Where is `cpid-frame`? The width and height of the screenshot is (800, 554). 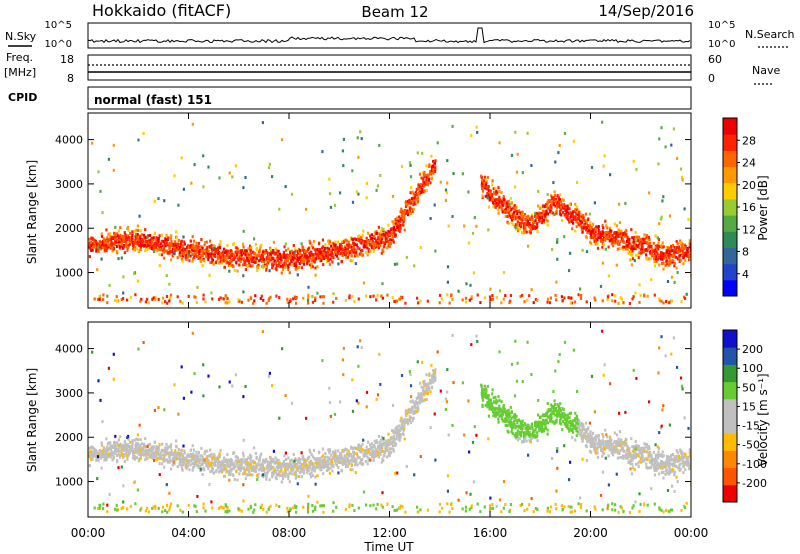
cpid-frame is located at coordinates (389, 98).